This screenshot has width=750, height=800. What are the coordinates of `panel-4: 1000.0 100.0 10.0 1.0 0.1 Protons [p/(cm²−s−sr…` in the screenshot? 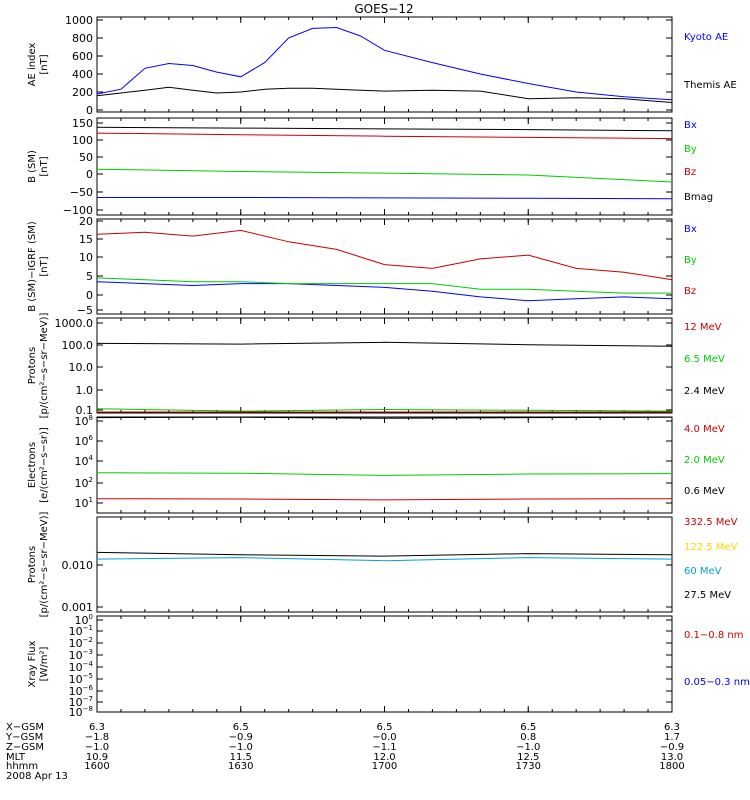 It's located at (376, 365).